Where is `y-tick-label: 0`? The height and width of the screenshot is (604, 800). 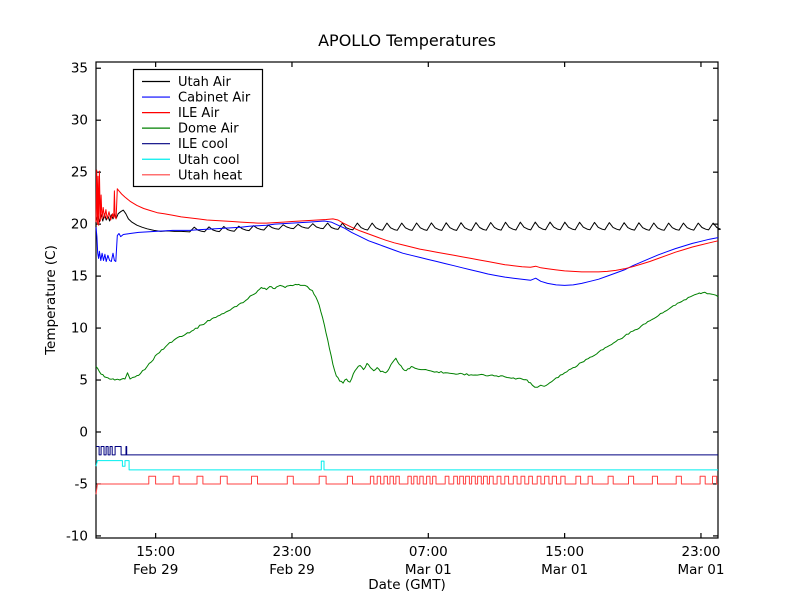 y-tick-label: 0 is located at coordinates (83, 432).